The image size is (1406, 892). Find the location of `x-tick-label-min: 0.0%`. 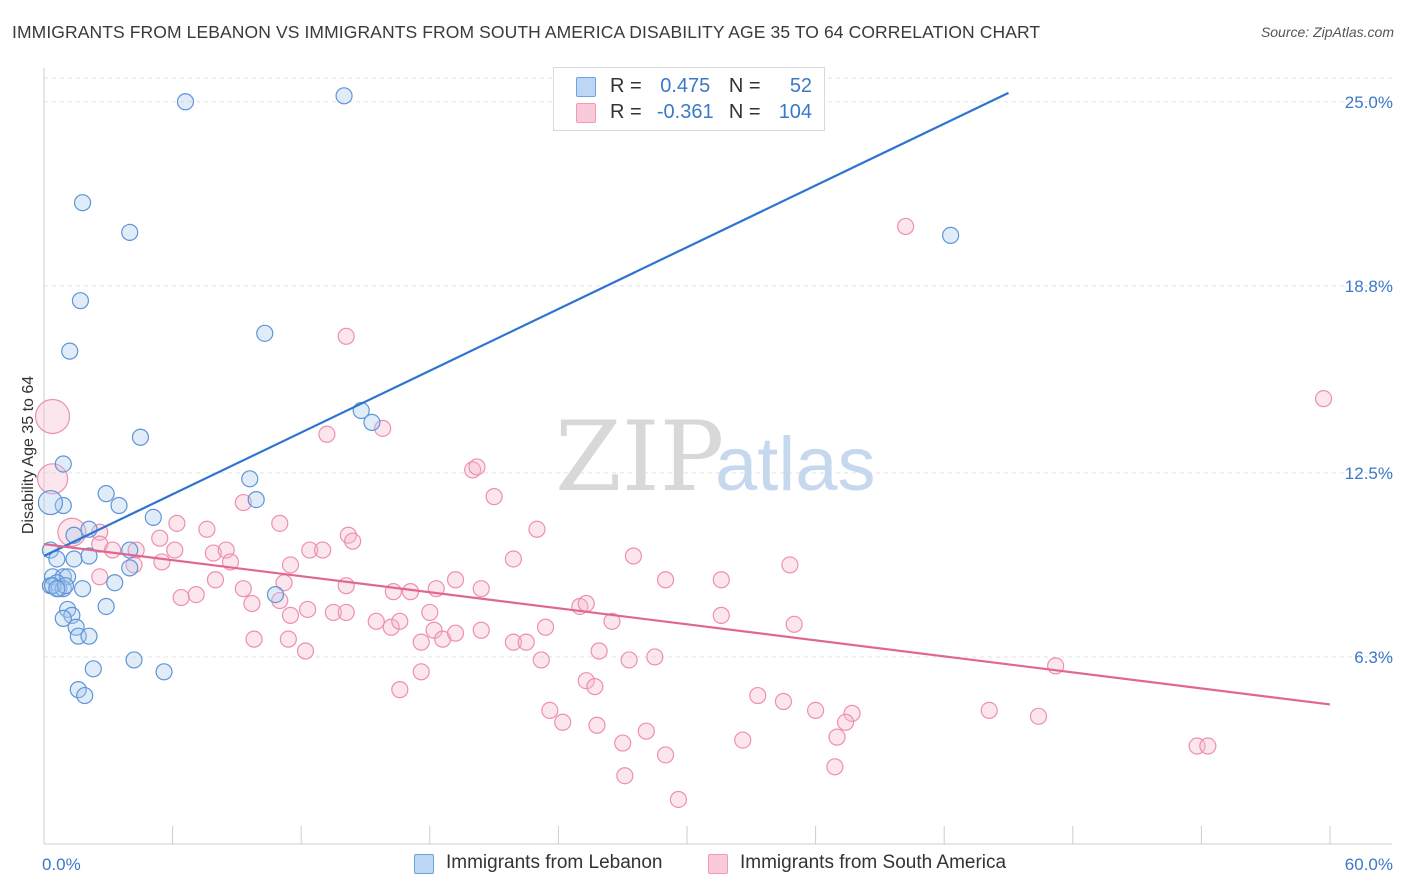

x-tick-label-min: 0.0% is located at coordinates (61, 864).